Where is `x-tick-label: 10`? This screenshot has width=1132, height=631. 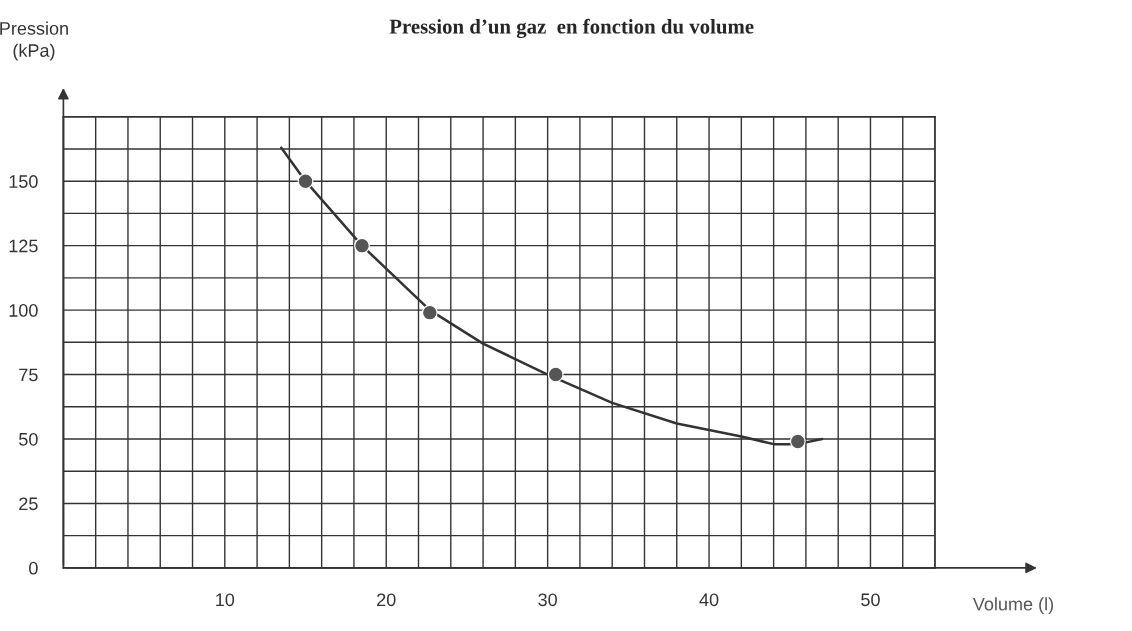 x-tick-label: 10 is located at coordinates (225, 600).